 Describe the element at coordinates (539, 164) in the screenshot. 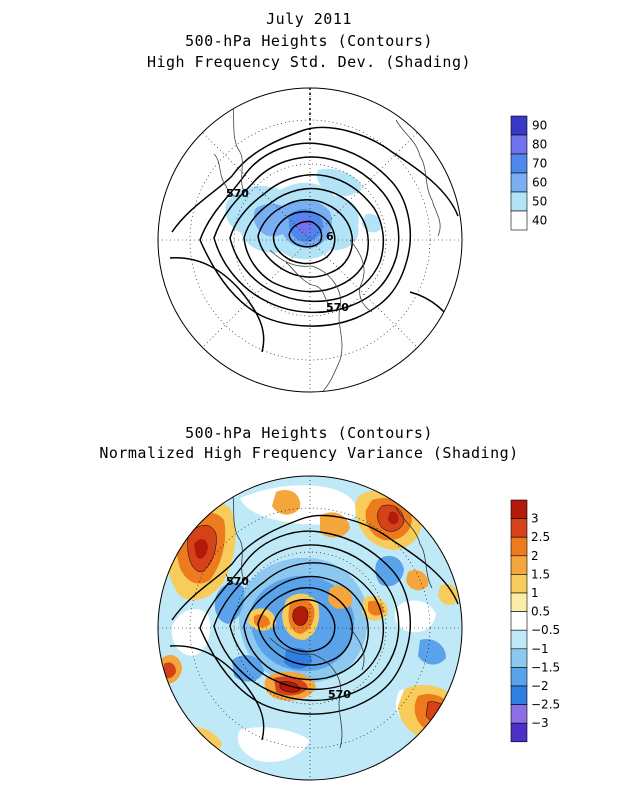

I see `top-colorbar-label: 70` at that location.